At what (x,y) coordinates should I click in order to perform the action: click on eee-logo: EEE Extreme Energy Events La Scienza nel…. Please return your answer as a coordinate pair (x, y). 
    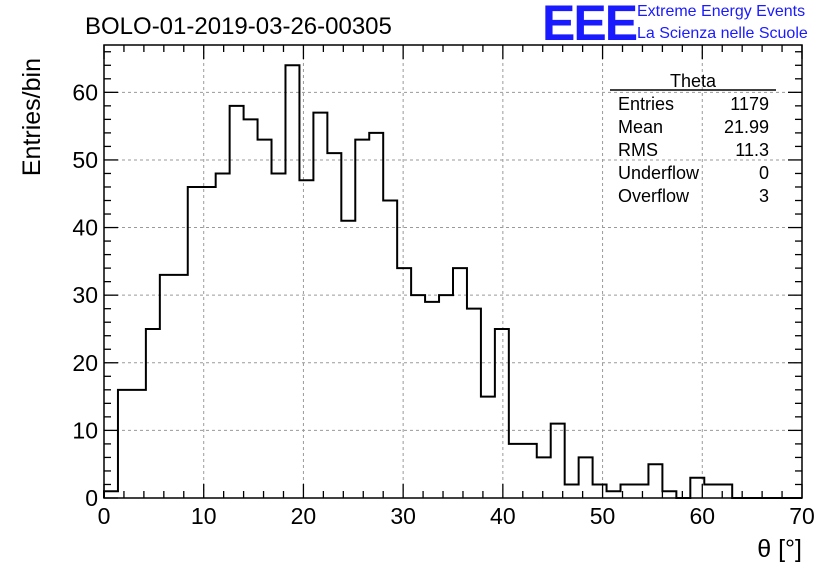
    Looking at the image, I should click on (689, 25).